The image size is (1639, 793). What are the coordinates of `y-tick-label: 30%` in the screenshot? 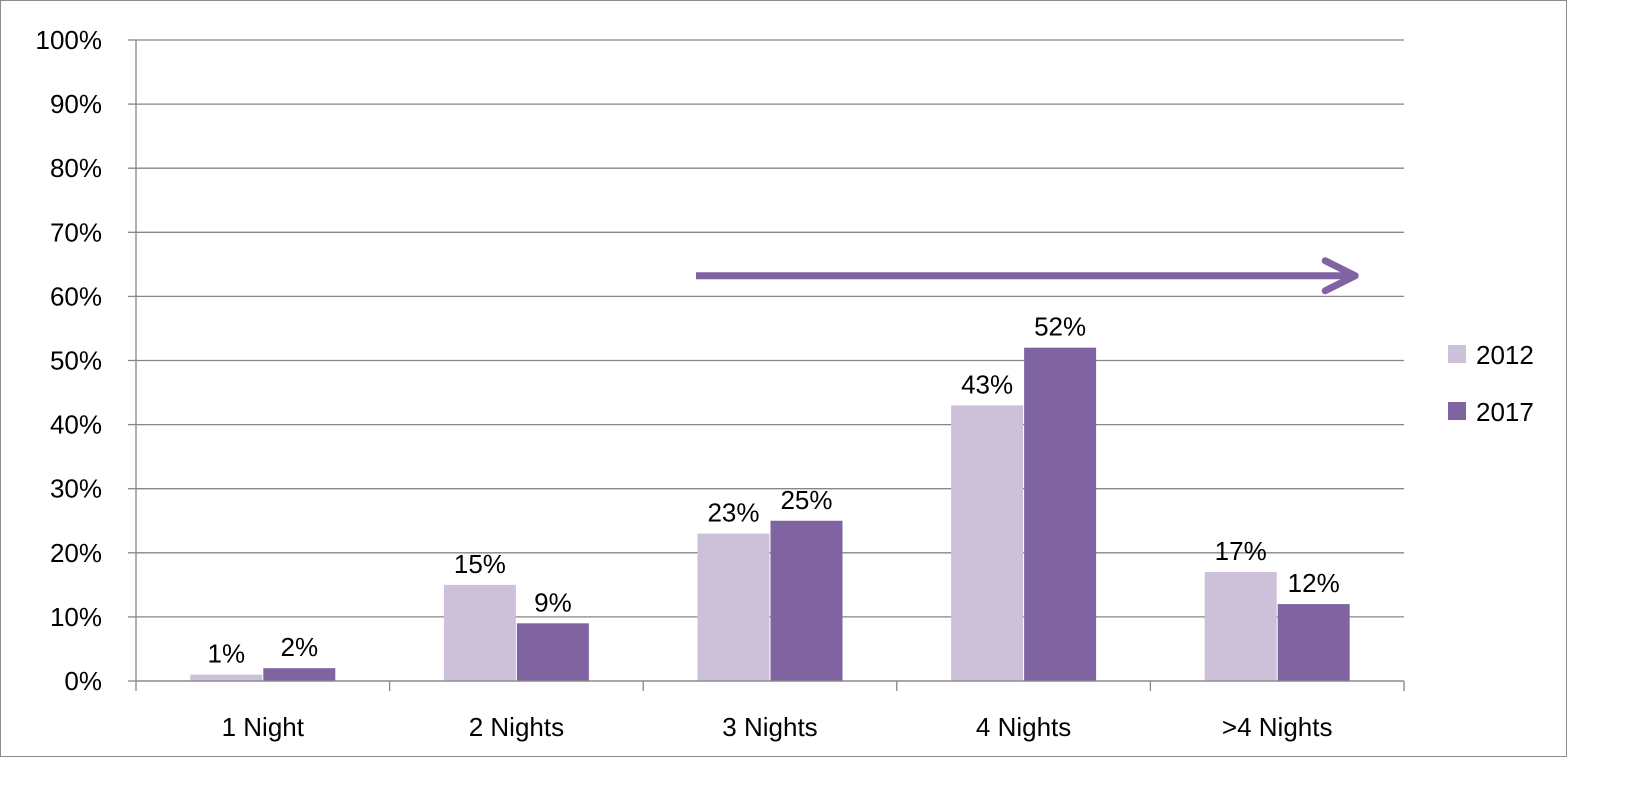 It's located at (76, 489).